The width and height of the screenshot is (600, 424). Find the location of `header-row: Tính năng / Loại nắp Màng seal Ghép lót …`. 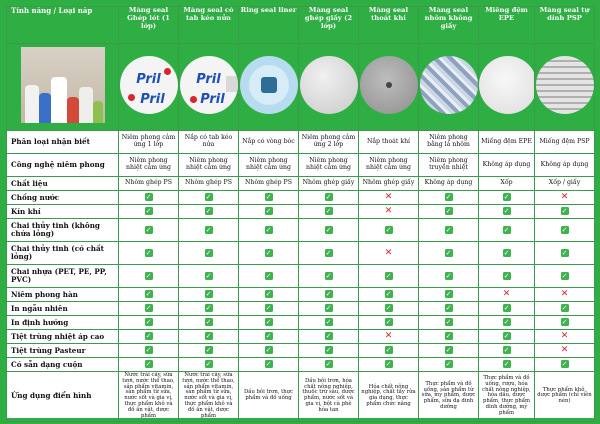

header-row: Tính năng / Loại nắp Màng seal Ghép lót … is located at coordinates (300, 25).